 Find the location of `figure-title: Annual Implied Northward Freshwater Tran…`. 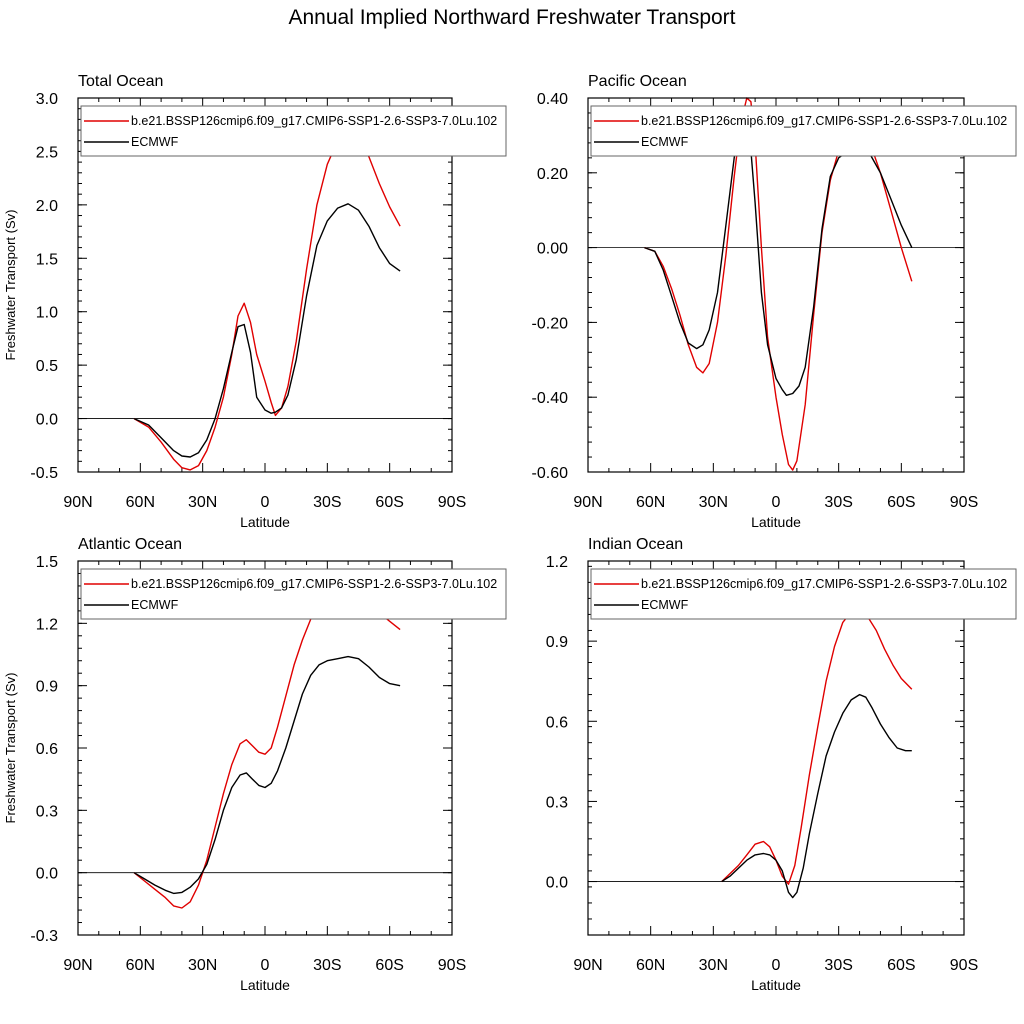

figure-title: Annual Implied Northward Freshwater Tran… is located at coordinates (512, 17).